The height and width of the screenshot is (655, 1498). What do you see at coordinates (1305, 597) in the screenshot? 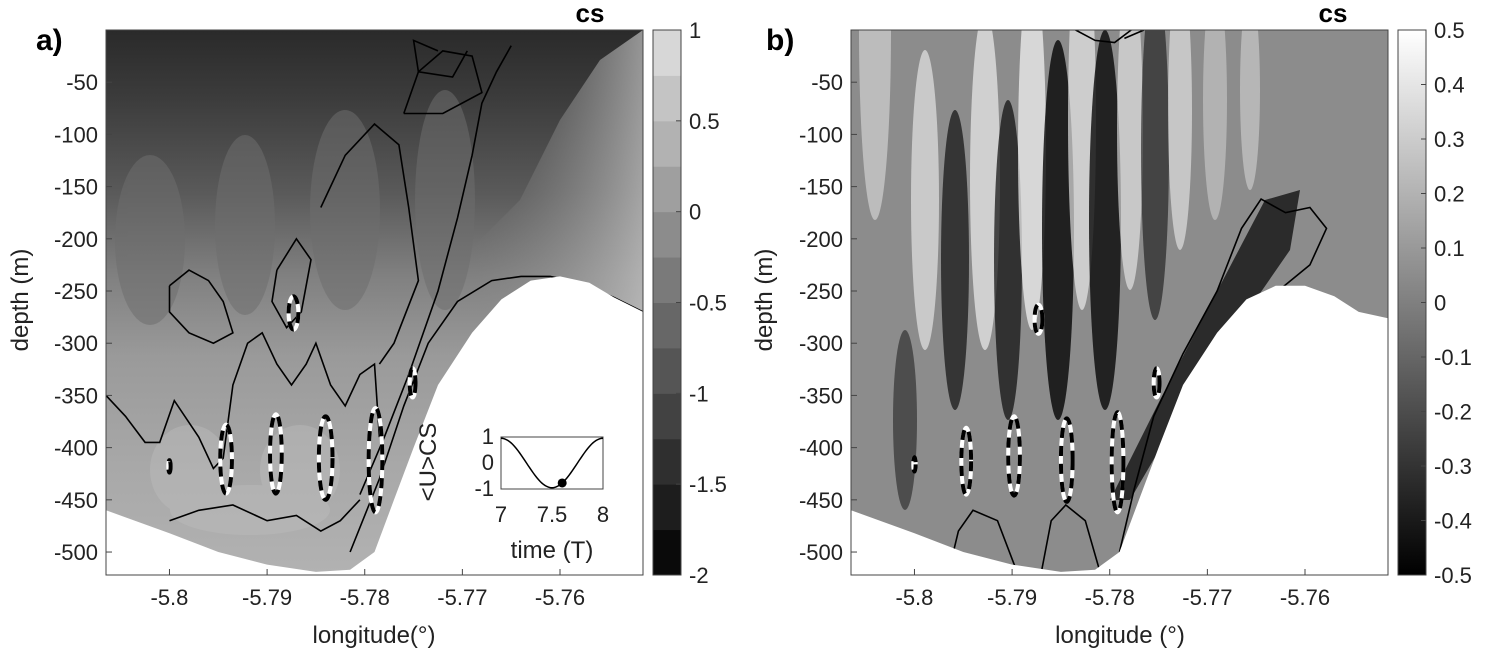
I see `x-tick-label: -5.76` at bounding box center [1305, 597].